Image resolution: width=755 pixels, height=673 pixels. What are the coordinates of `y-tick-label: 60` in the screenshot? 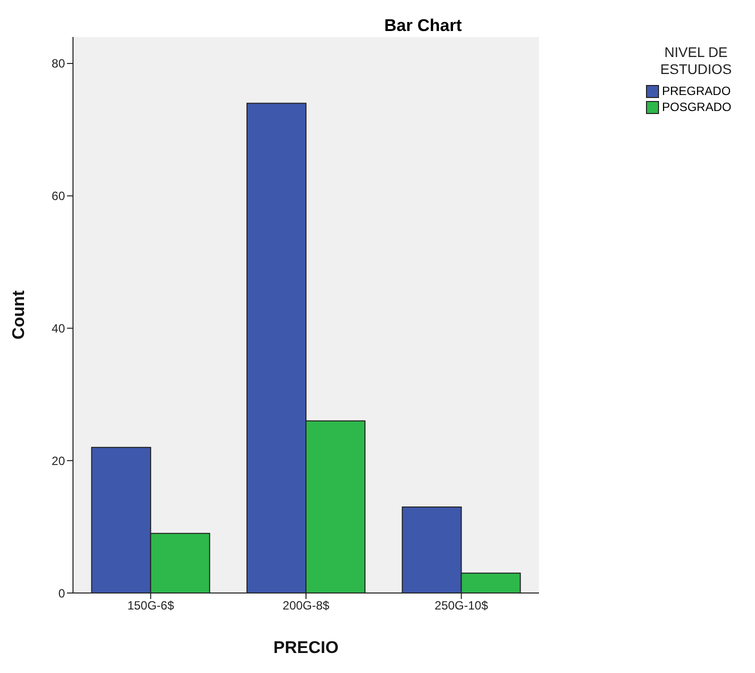 It's located at (59, 196).